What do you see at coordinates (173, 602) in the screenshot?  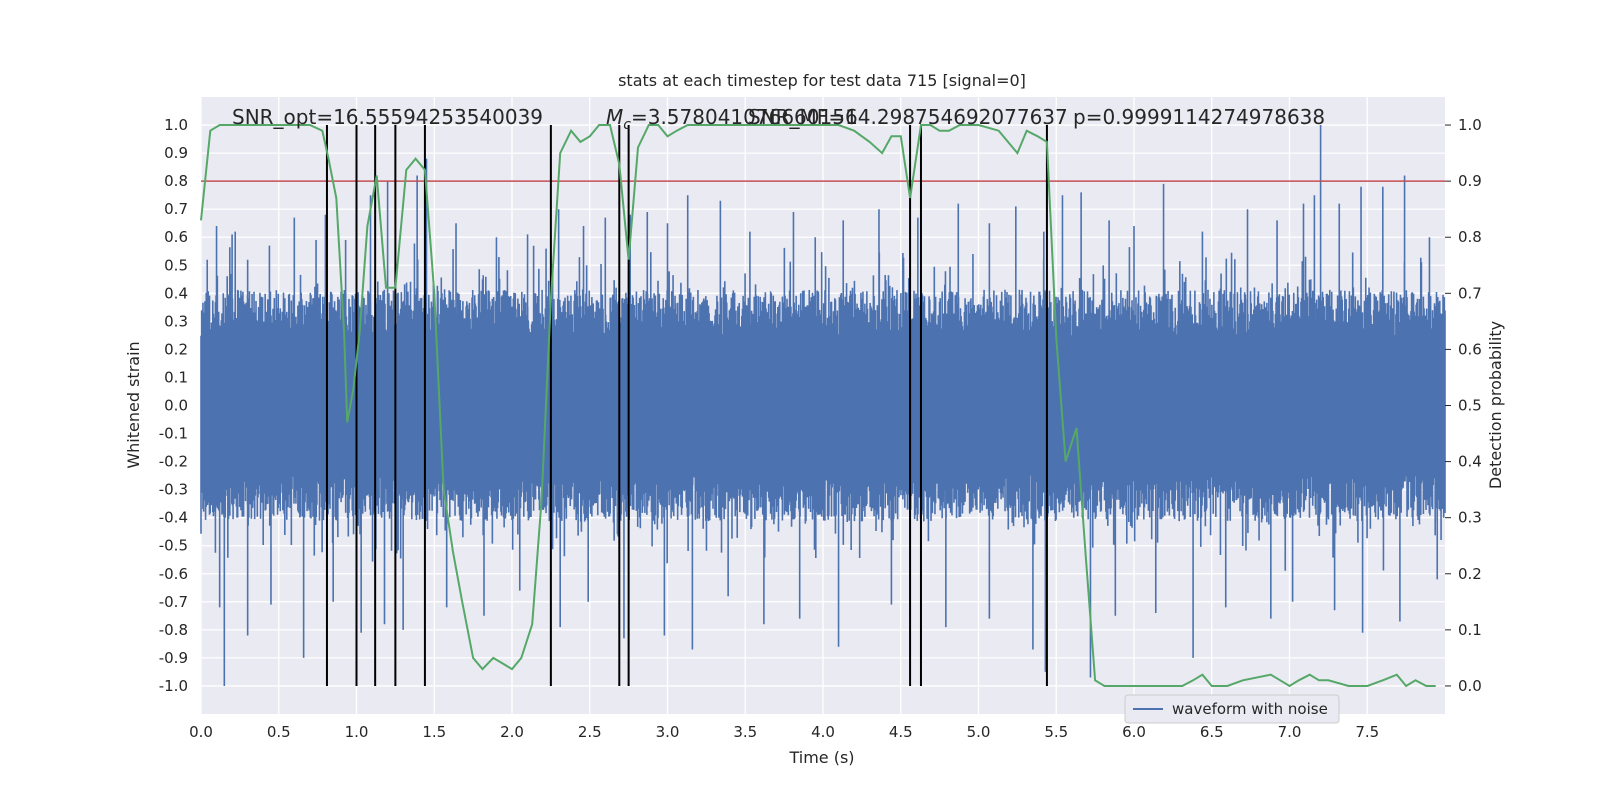 I see `y-left-tick-label: -0.7` at bounding box center [173, 602].